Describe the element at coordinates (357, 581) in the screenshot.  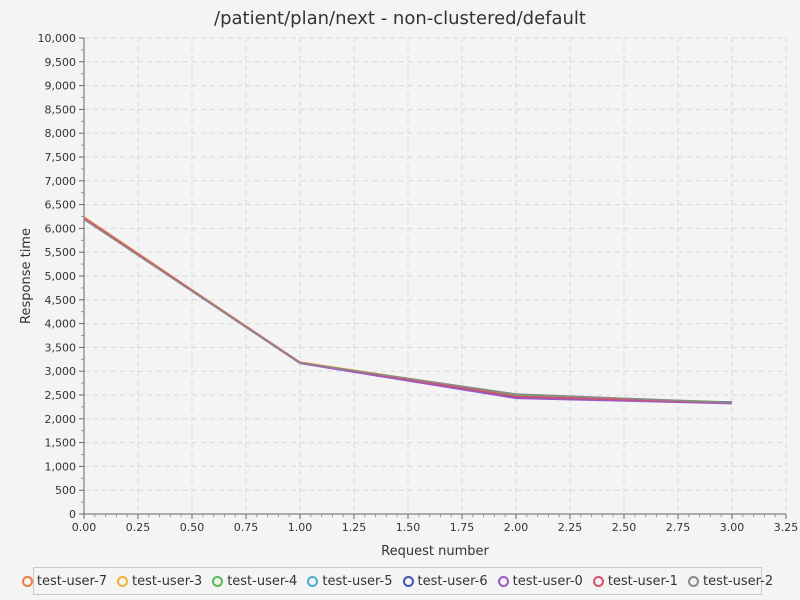
I see `legend-label: test-user-5` at that location.